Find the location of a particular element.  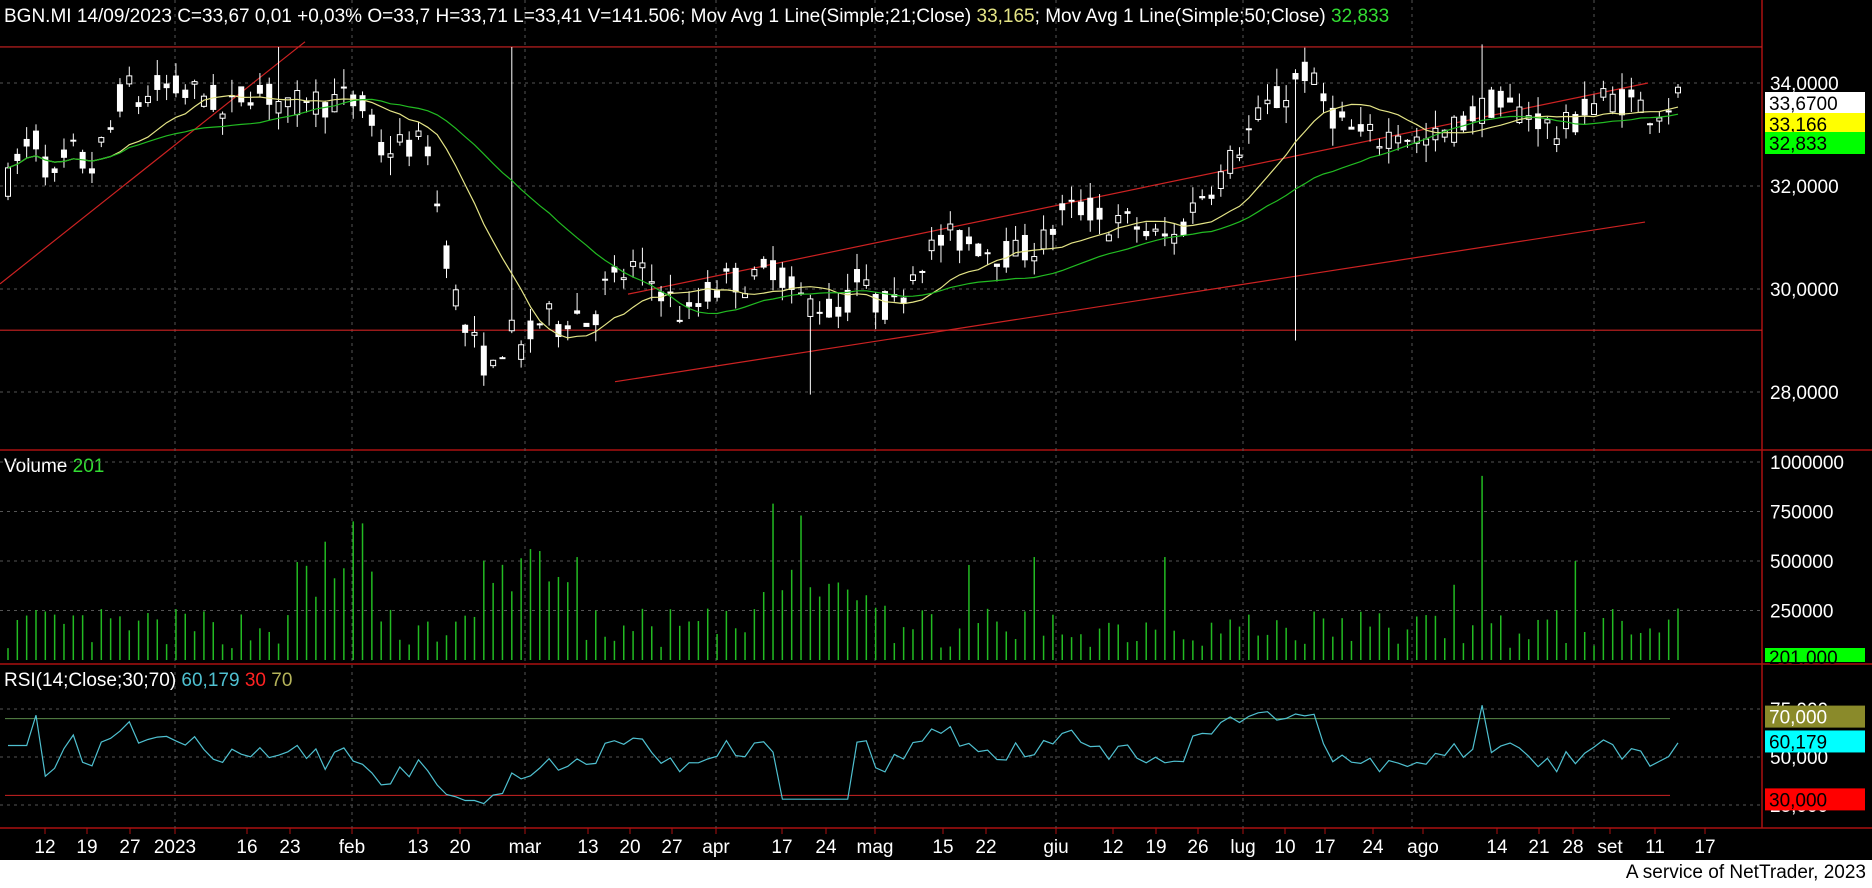

x-tick-label: 27 is located at coordinates (129, 847).